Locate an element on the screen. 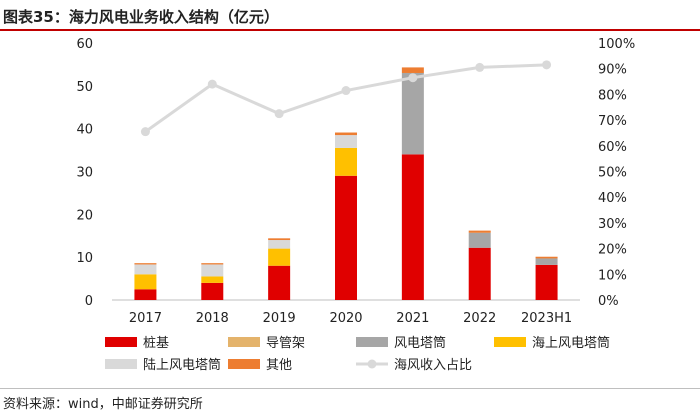 The height and width of the screenshot is (420, 700). legend-label: 海上风电塔筒 is located at coordinates (571, 343).